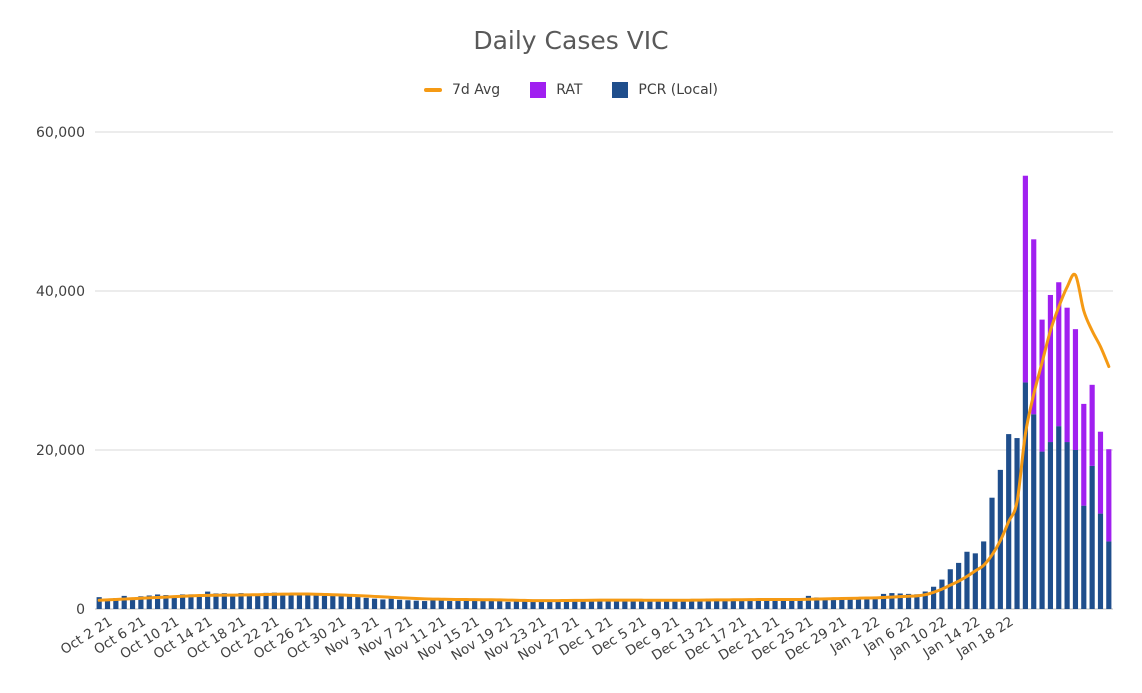 The image size is (1142, 693). I want to click on legend: 7d Avg RAT PCR (Local), so click(571, 90).